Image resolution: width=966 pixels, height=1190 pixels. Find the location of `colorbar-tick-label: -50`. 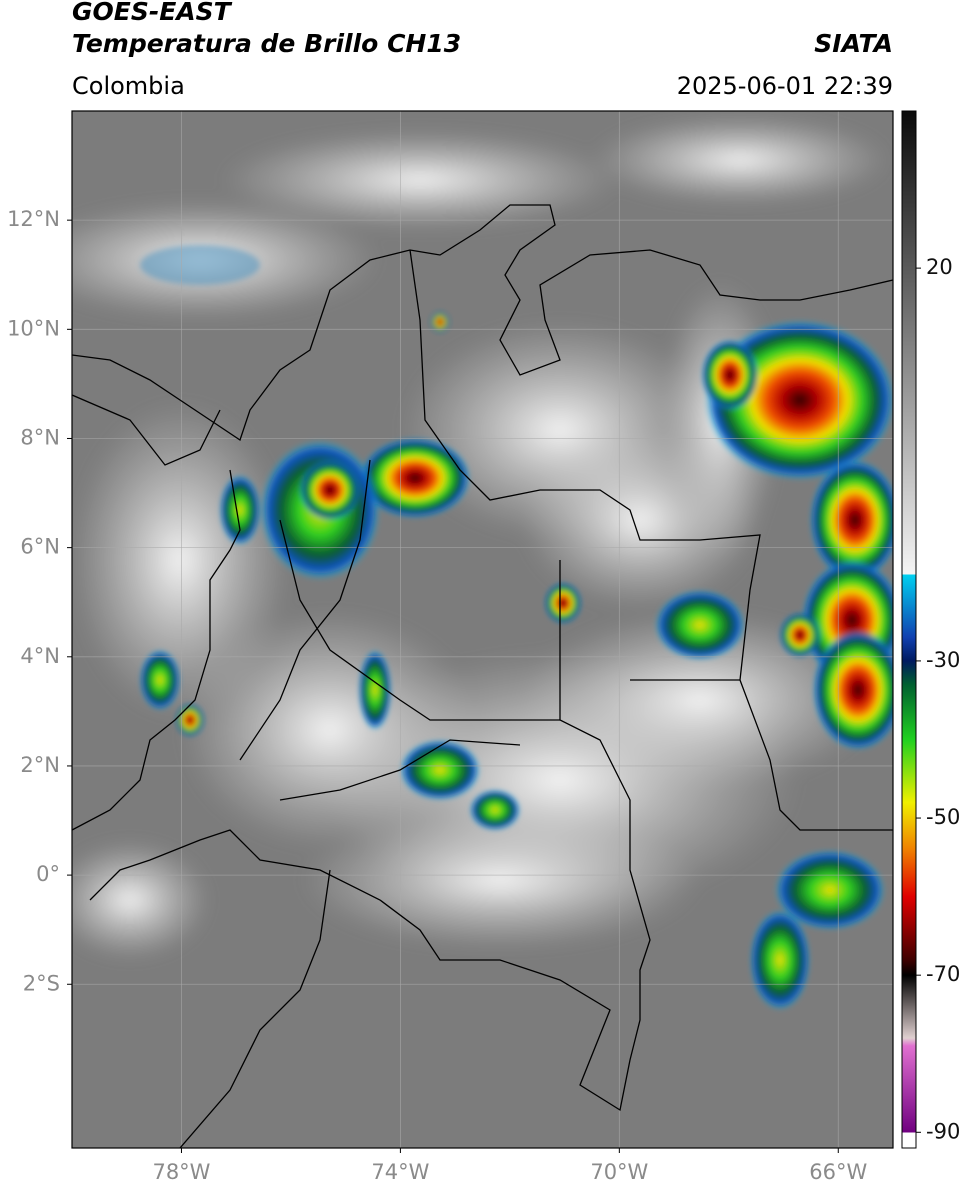

colorbar-tick-label: -50 is located at coordinates (943, 817).